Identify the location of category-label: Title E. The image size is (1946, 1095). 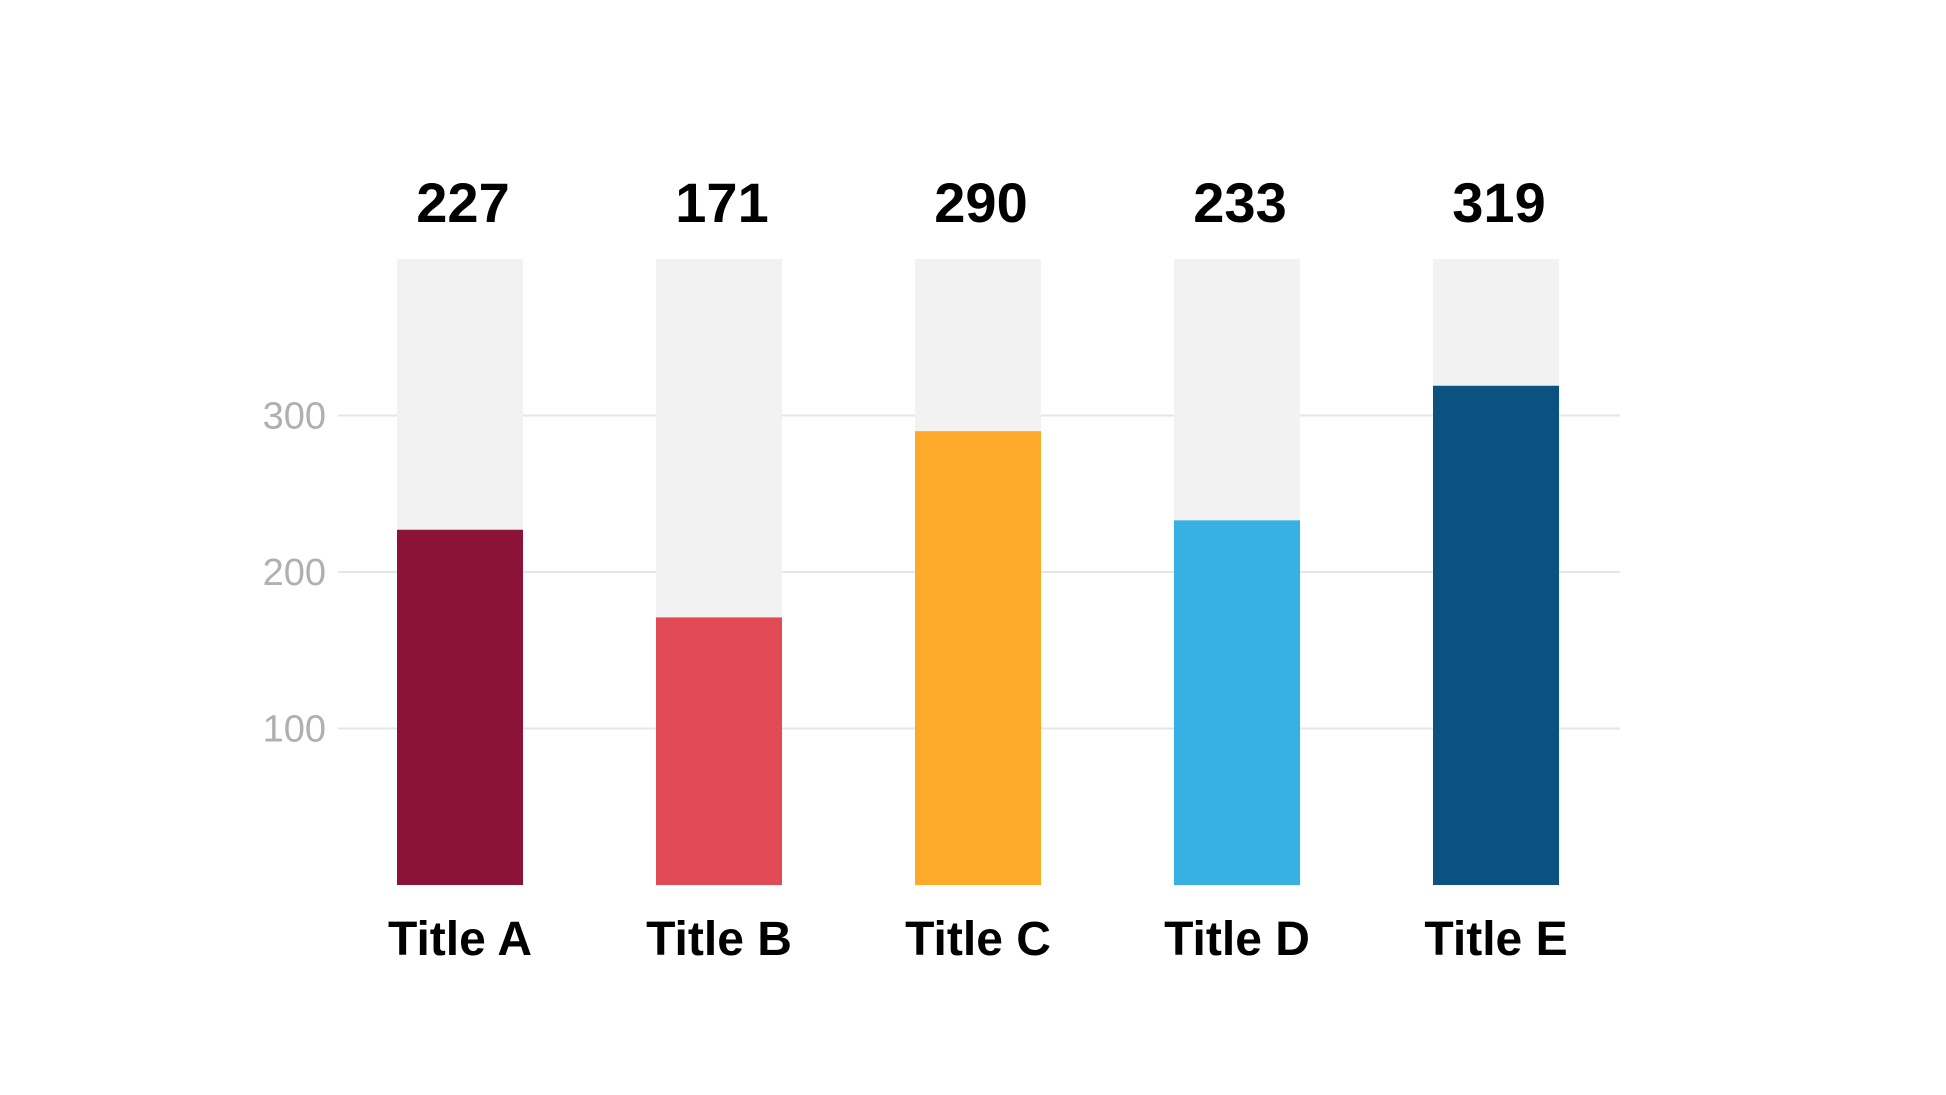
(1495, 939).